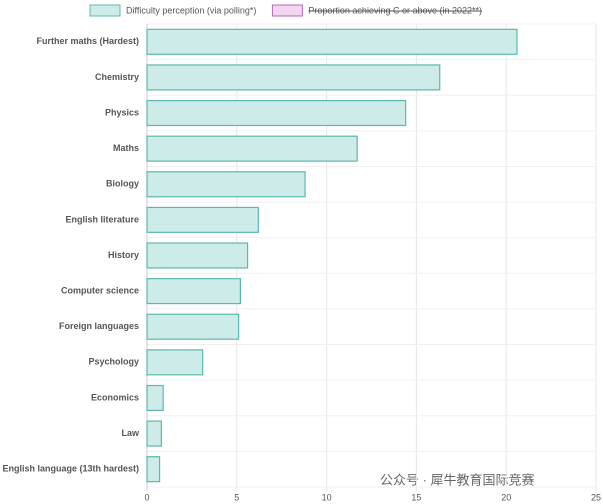 The image size is (603, 504). Describe the element at coordinates (122, 184) in the screenshot. I see `y-tick-label: Biology` at that location.